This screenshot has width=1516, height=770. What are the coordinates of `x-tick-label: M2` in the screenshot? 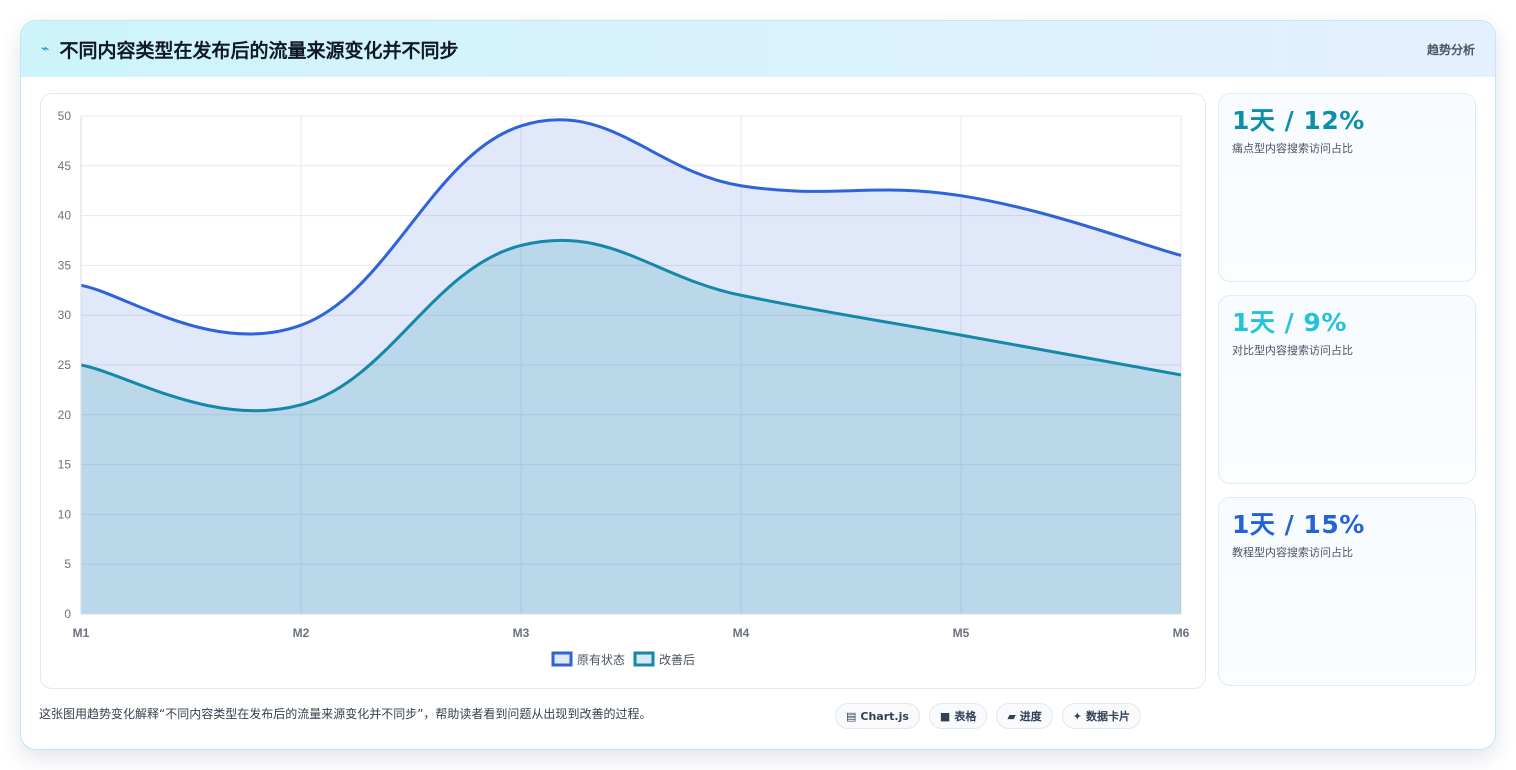 It's located at (301, 633).